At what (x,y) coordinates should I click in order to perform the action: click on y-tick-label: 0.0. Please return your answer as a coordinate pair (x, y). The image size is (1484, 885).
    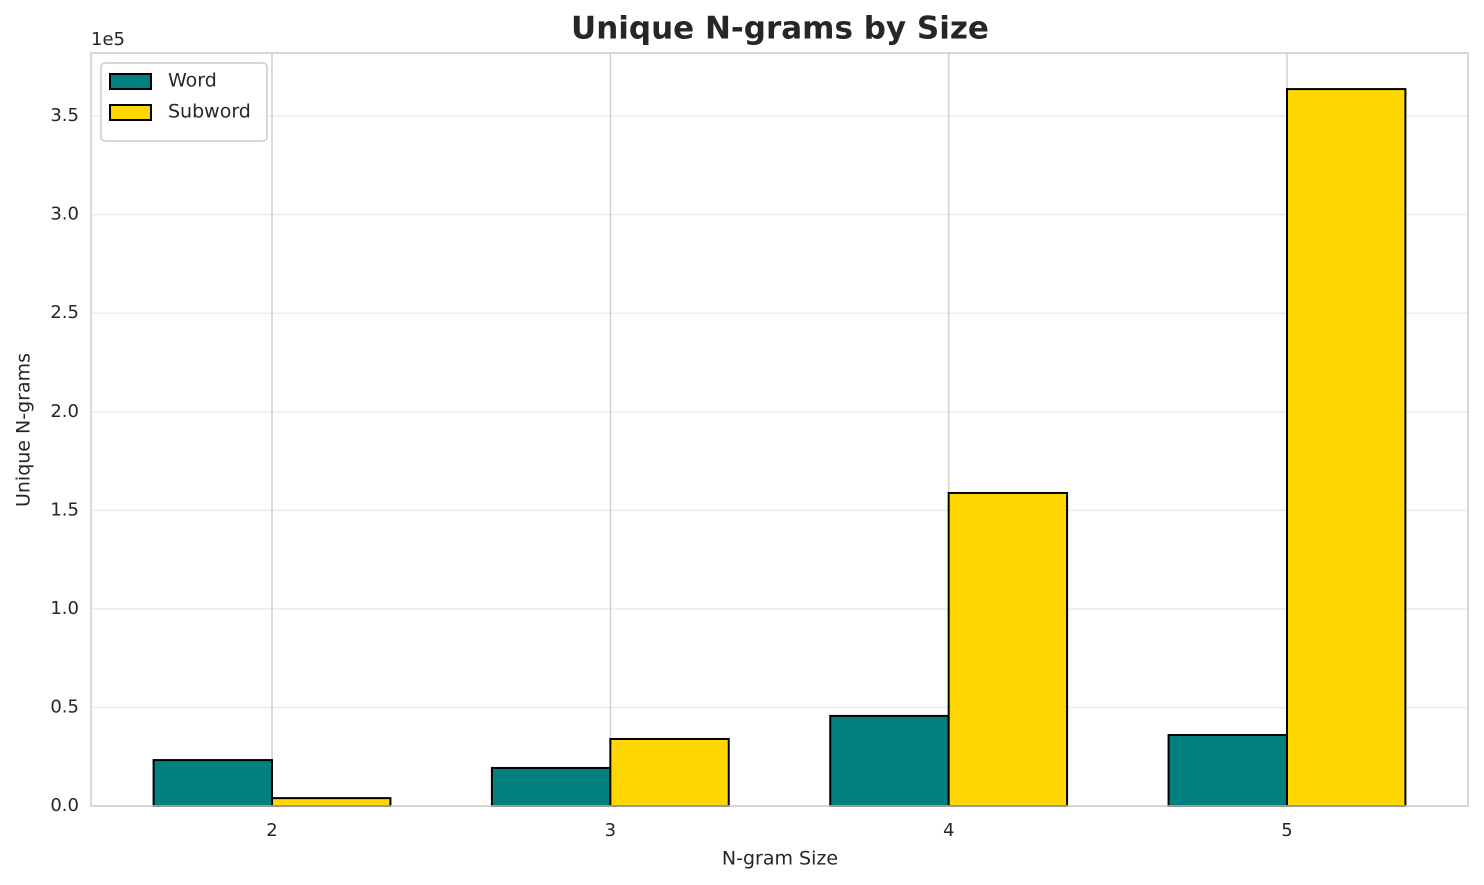
    Looking at the image, I should click on (64, 805).